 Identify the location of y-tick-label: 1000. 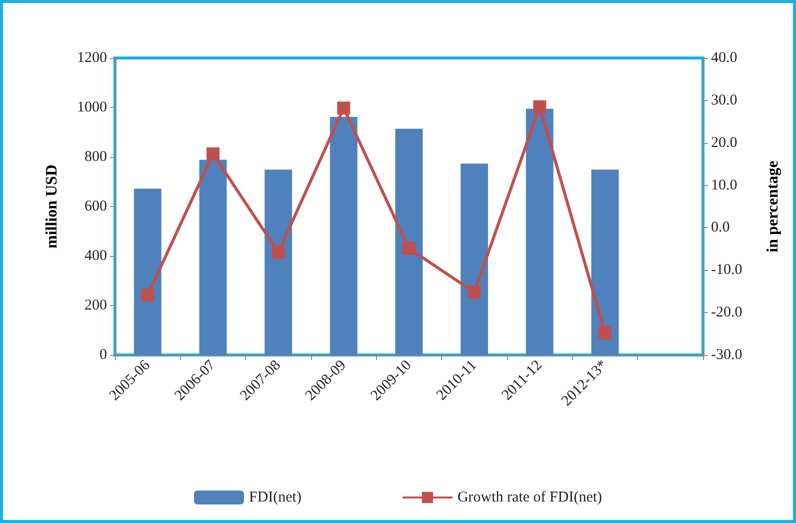
(92, 108).